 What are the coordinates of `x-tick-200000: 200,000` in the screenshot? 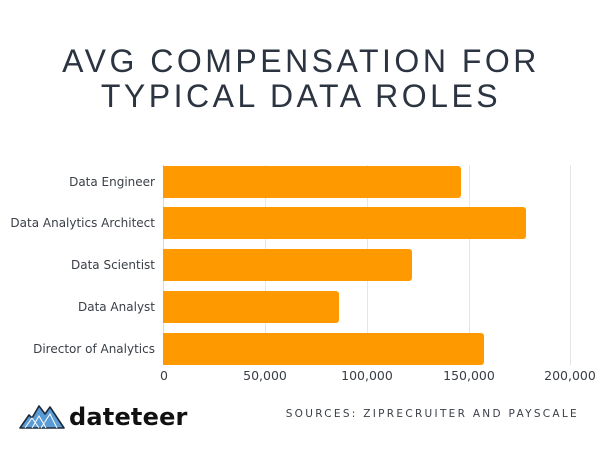 It's located at (570, 375).